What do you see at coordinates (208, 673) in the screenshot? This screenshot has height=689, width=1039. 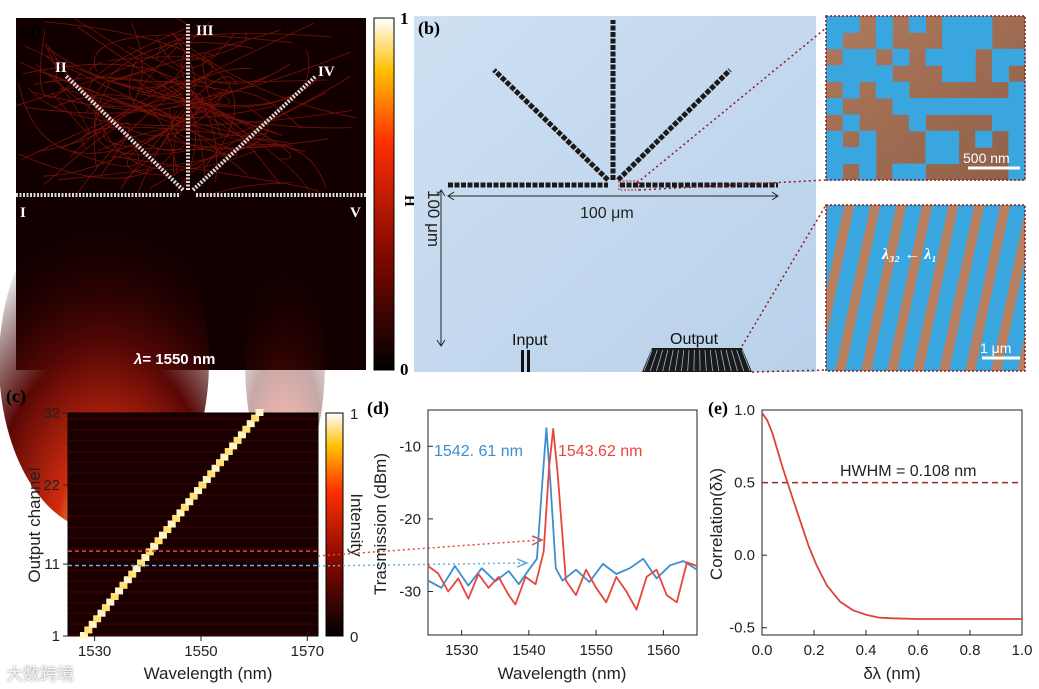 I see `panel-c-xlabel: Wavelength (nm)` at bounding box center [208, 673].